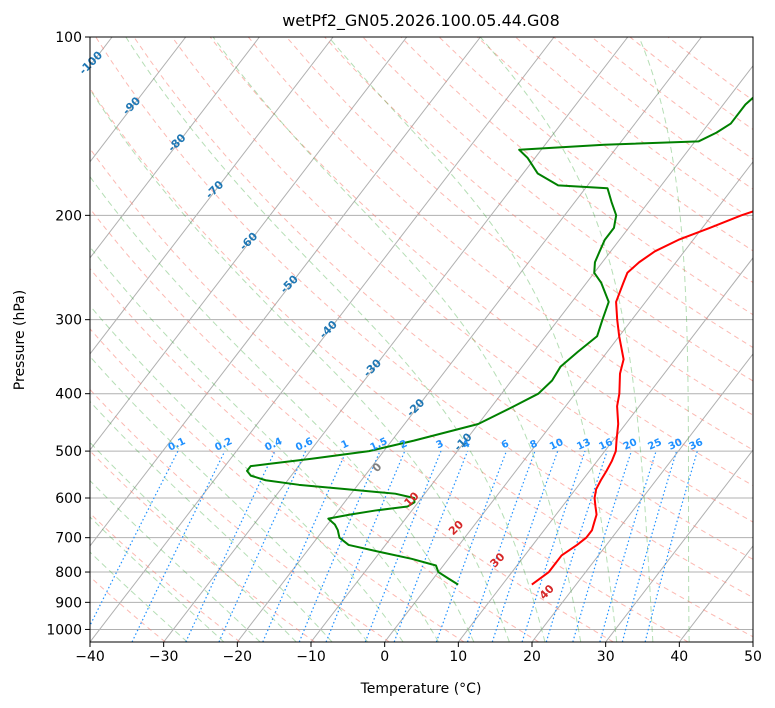  Describe the element at coordinates (675, 445) in the screenshot. I see `mixing-ratio-label: 30` at that location.